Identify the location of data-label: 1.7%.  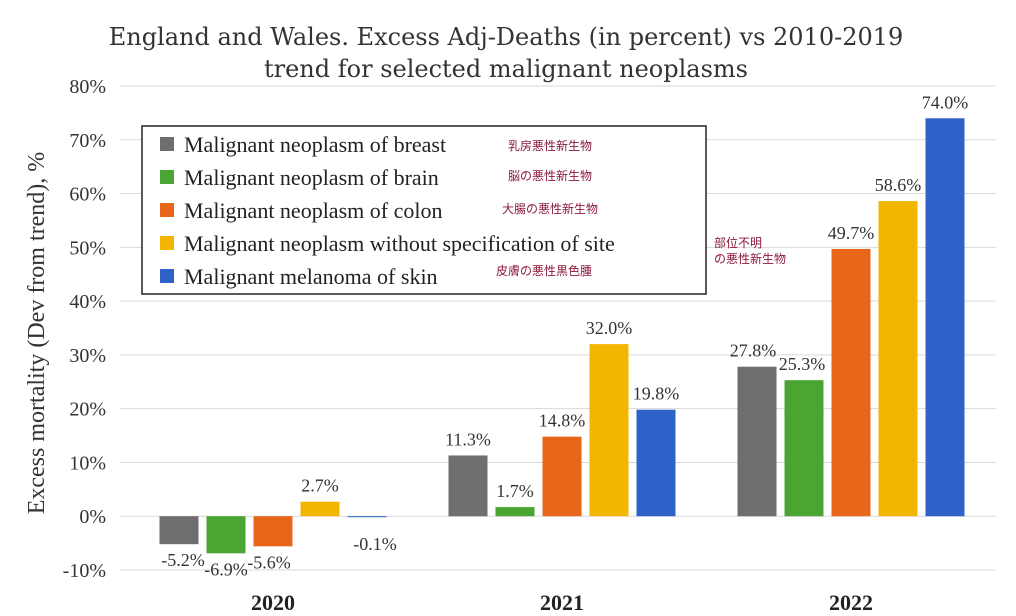
(515, 491).